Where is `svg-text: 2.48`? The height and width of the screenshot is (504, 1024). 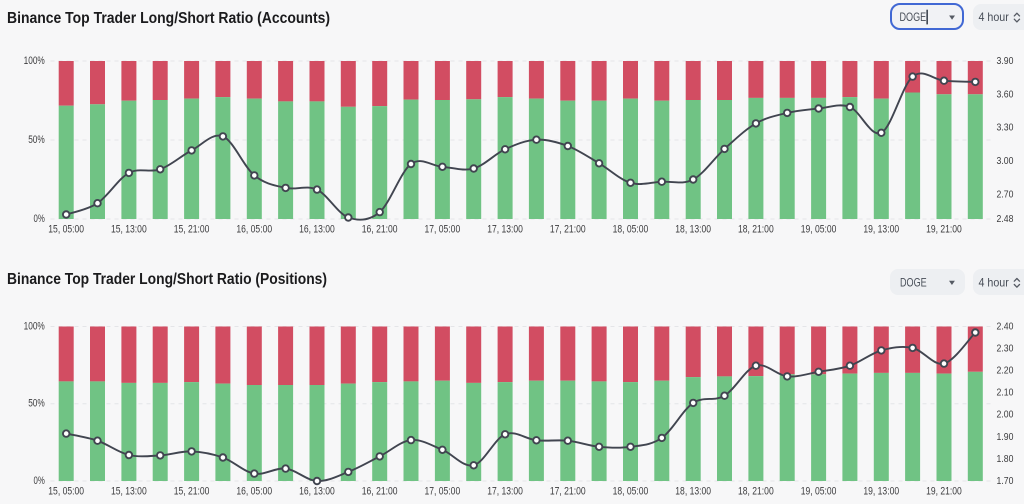 svg-text: 2.48 is located at coordinates (1005, 219).